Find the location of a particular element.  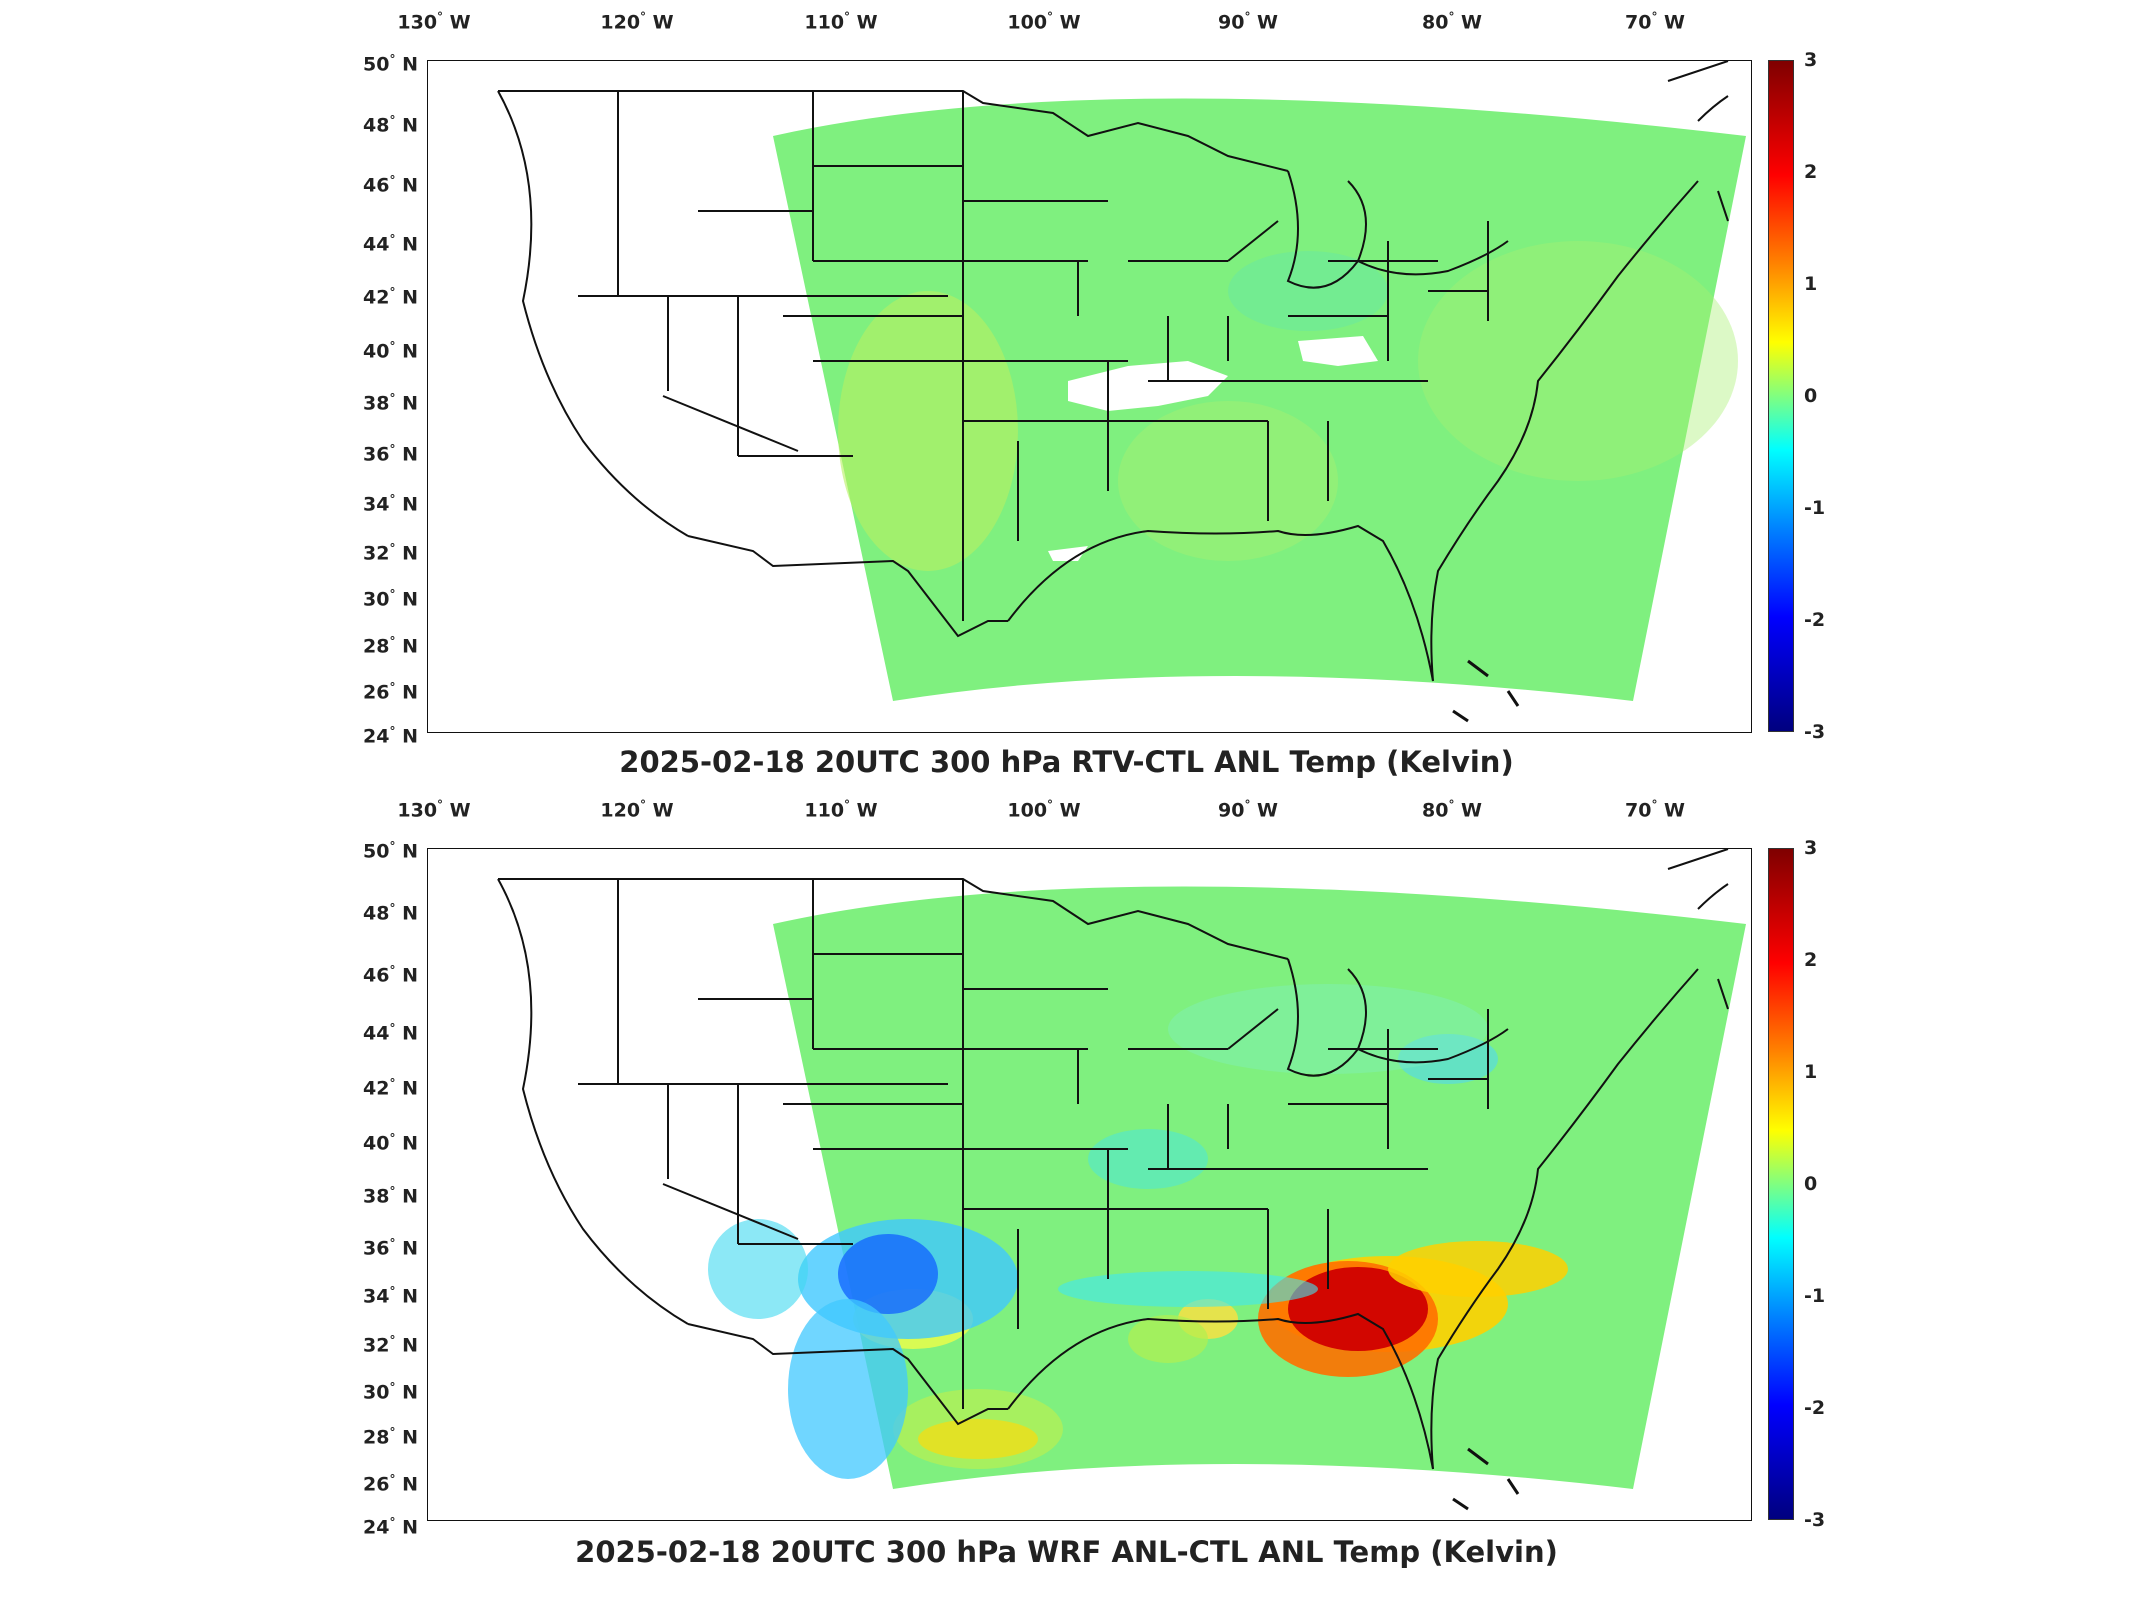

lat-tick-label: 38° N is located at coordinates (390, 1196).